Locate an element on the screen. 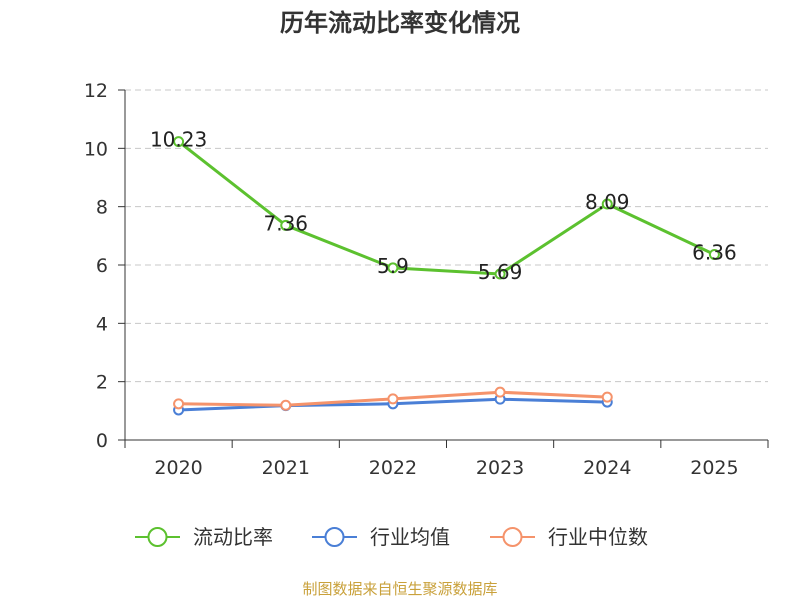 The image size is (800, 600). data-label: 8.09 is located at coordinates (607, 202).